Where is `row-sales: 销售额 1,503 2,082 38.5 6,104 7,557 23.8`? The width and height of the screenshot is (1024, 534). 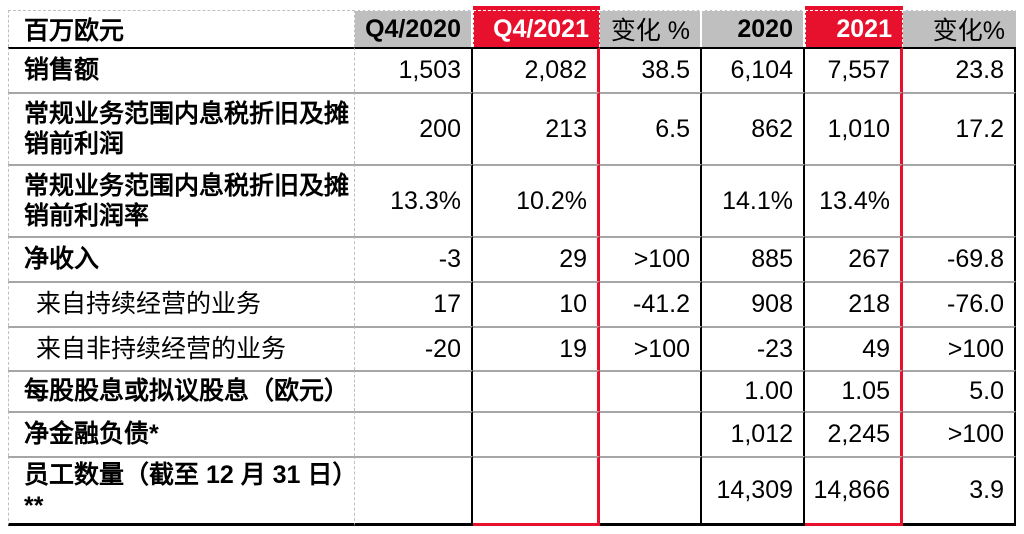
row-sales: 销售额 1,503 2,082 38.5 6,104 7,557 23.8 is located at coordinates (512, 69).